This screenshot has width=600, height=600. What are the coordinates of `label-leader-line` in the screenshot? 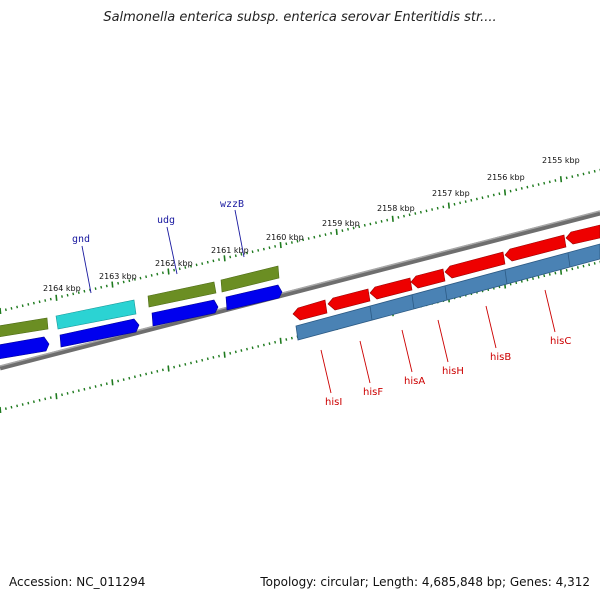 It's located at (326, 371).